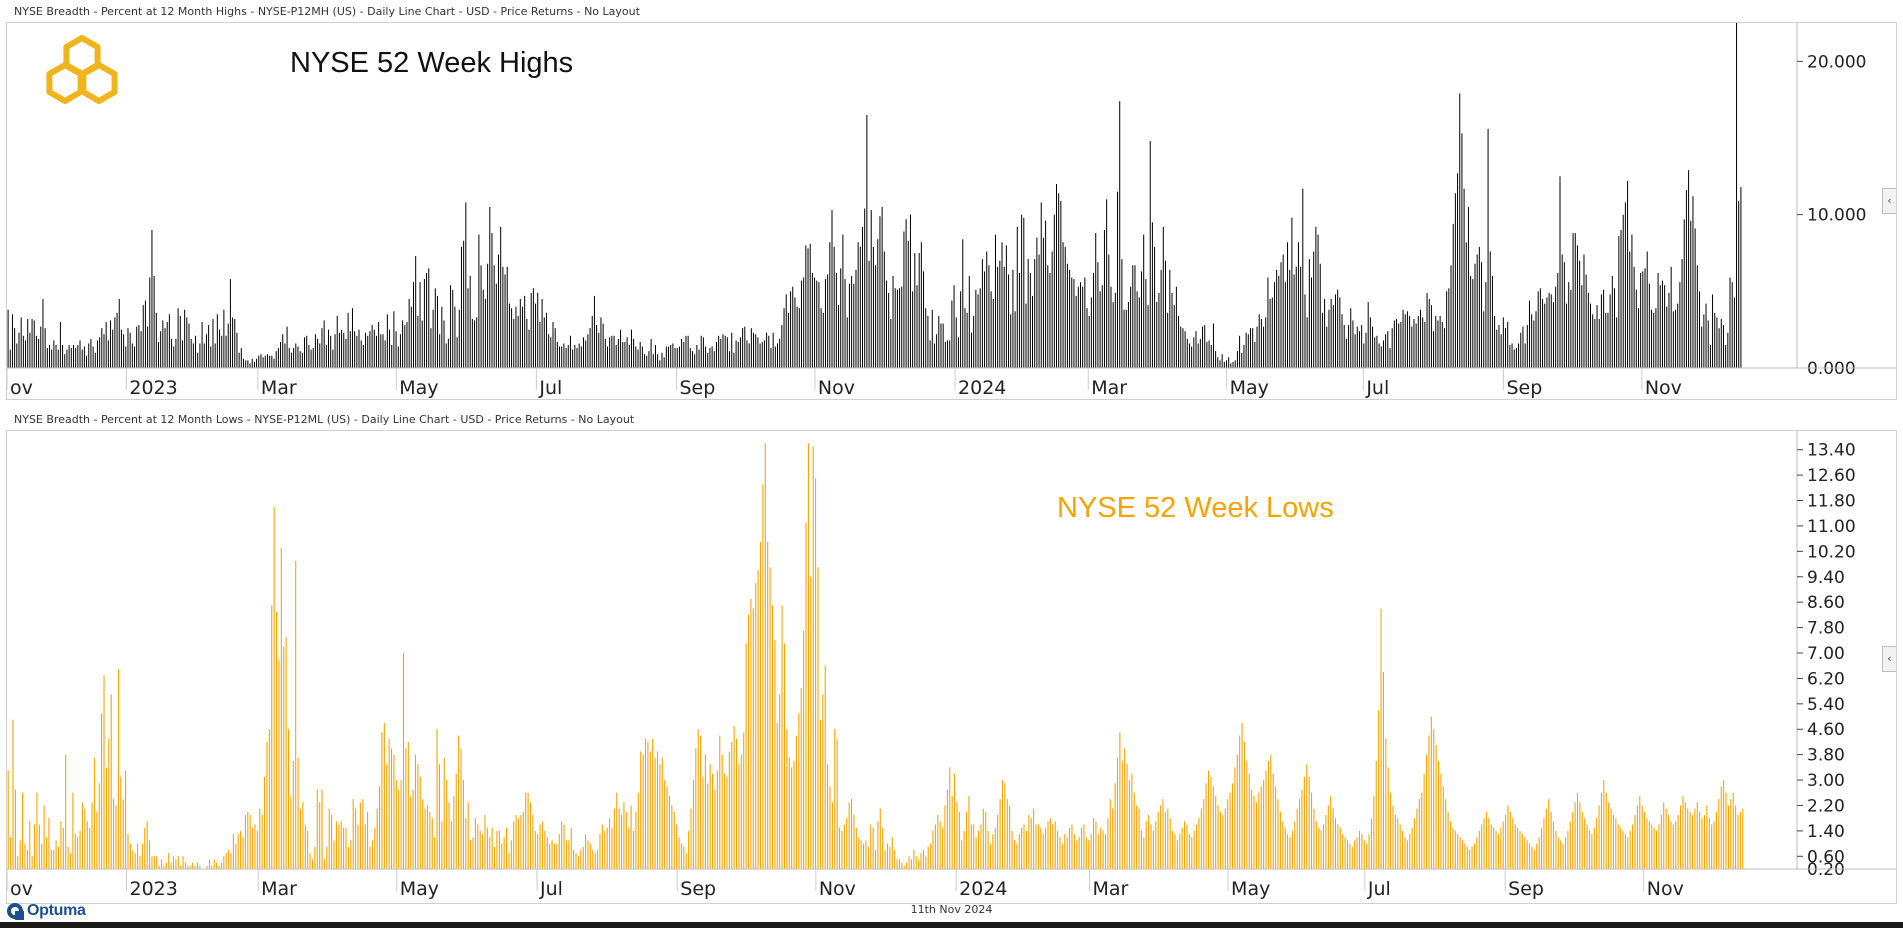 The width and height of the screenshot is (1903, 928). I want to click on x-tick-label: ov, so click(21, 388).